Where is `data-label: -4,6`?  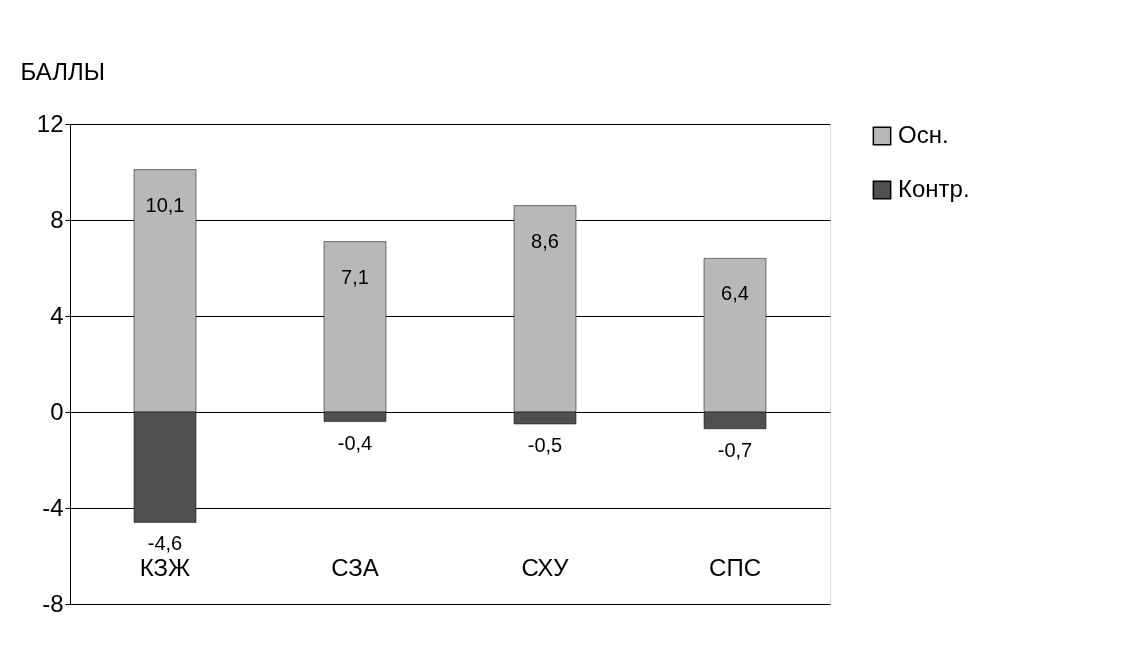
data-label: -4,6 is located at coordinates (165, 543).